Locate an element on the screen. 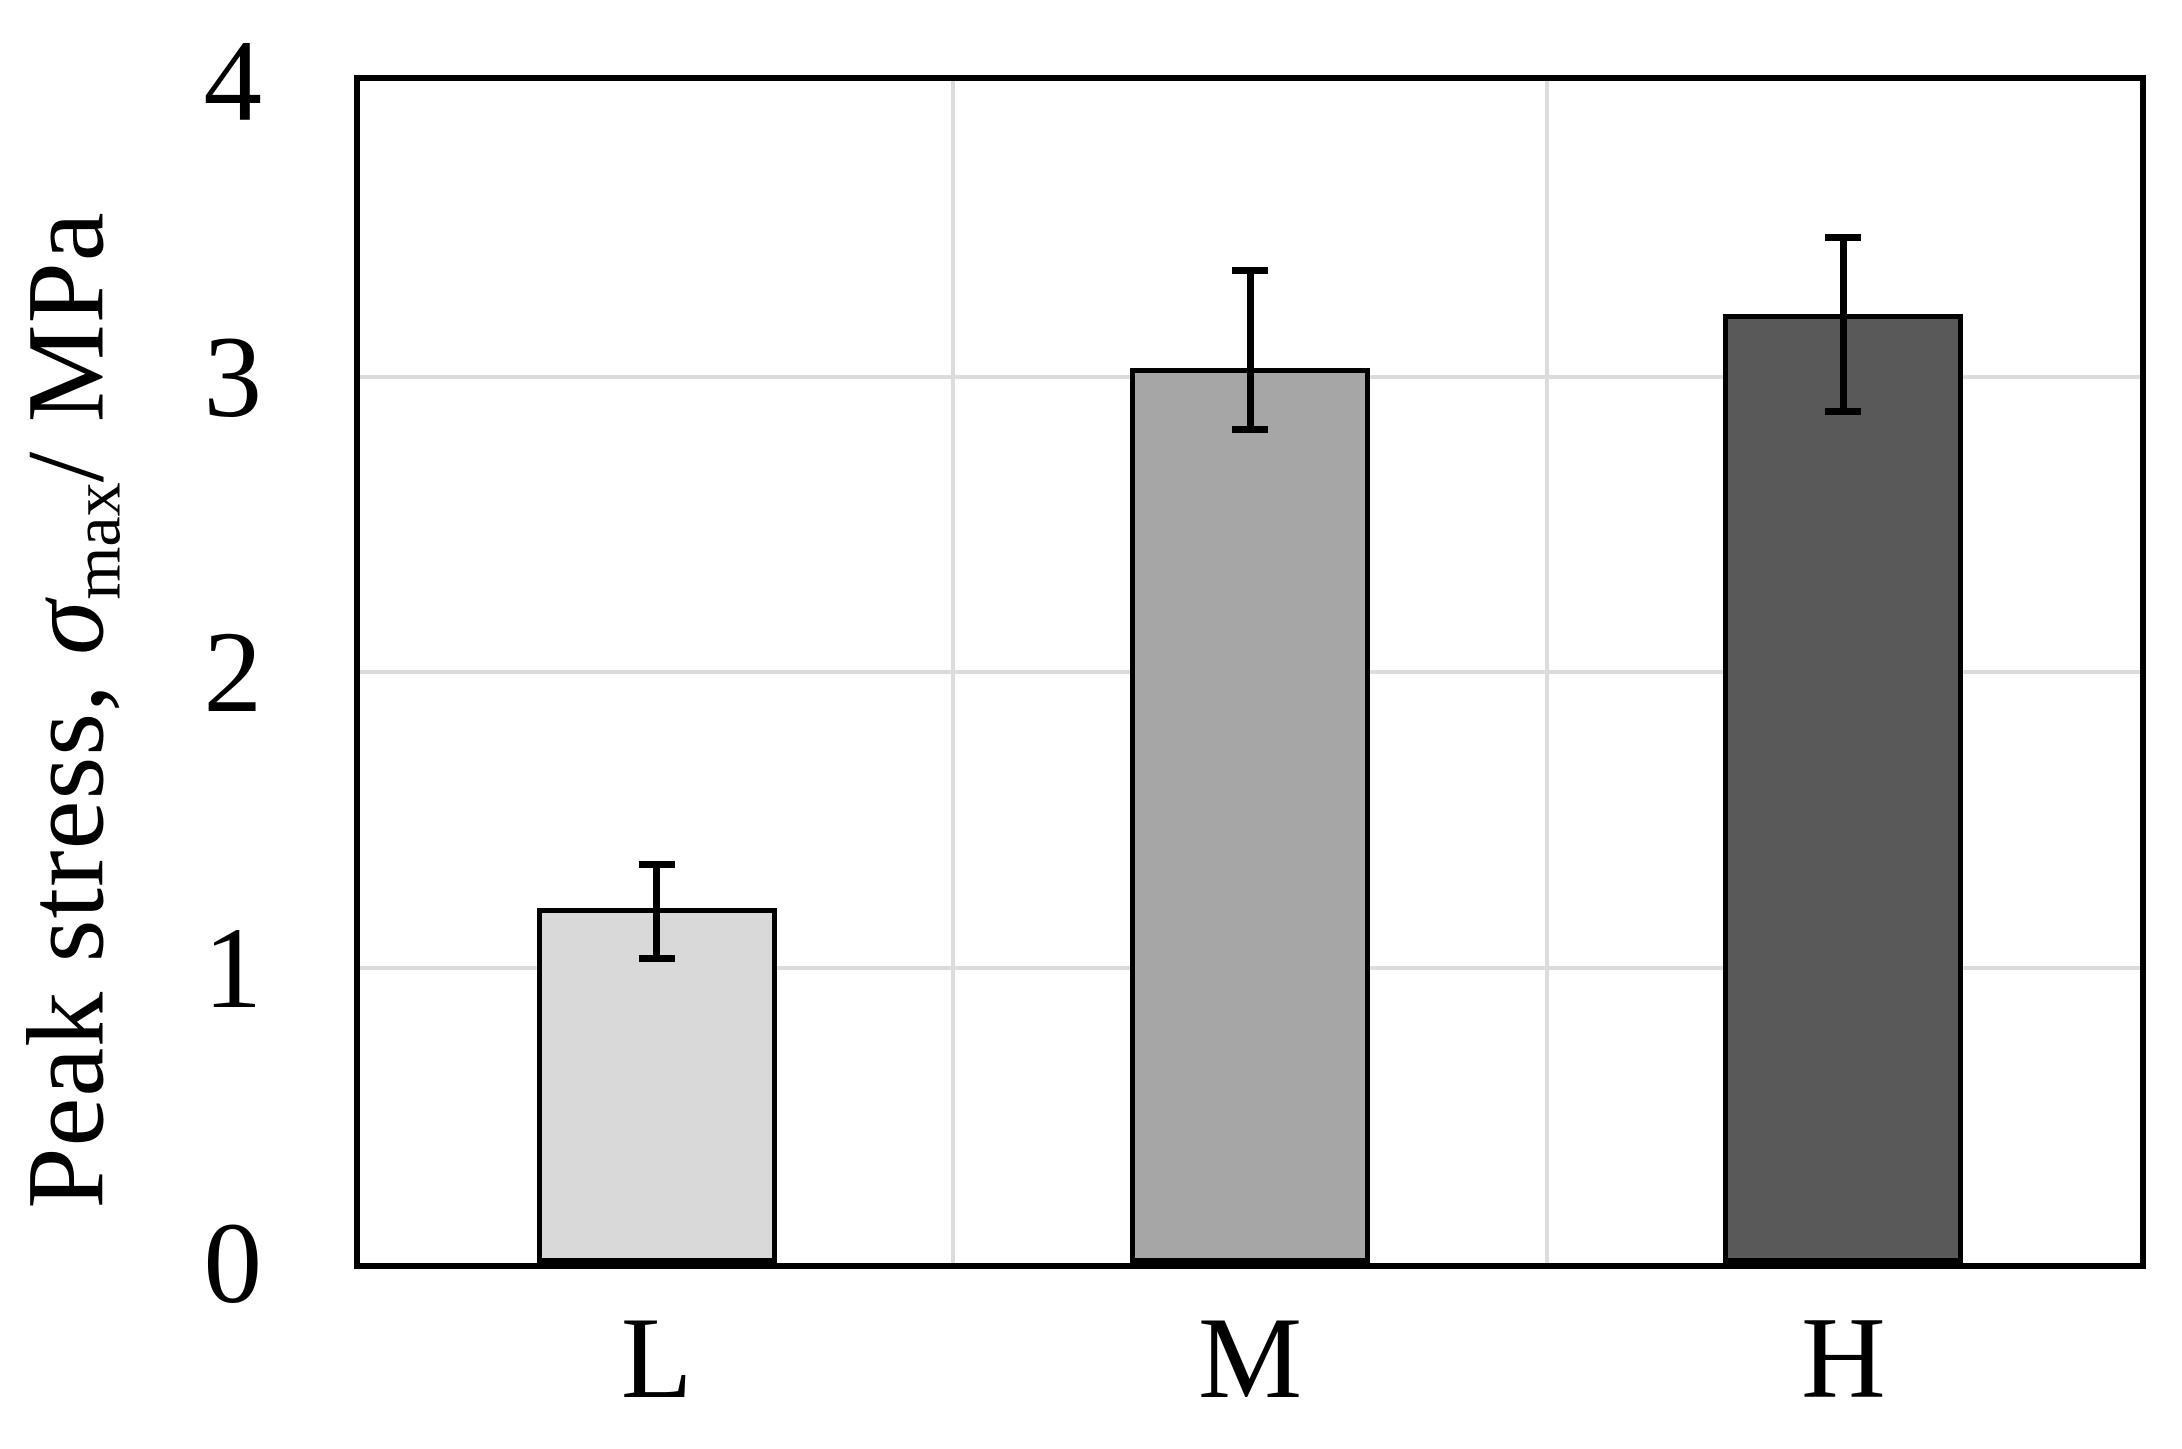 The width and height of the screenshot is (2182, 1449). error-bar-top-cap-H is located at coordinates (1843, 238).